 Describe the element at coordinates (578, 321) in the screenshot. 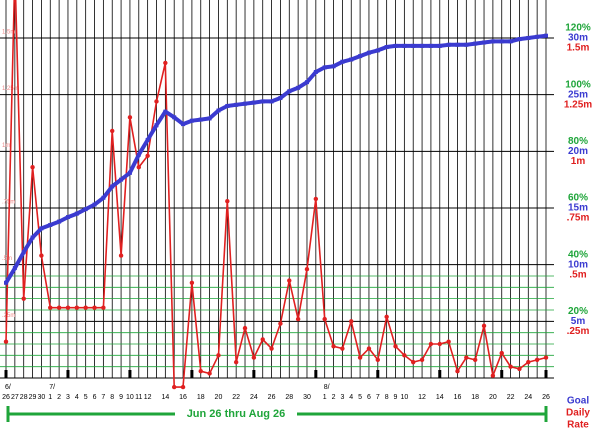

I see `y-tick-label: 5m` at that location.